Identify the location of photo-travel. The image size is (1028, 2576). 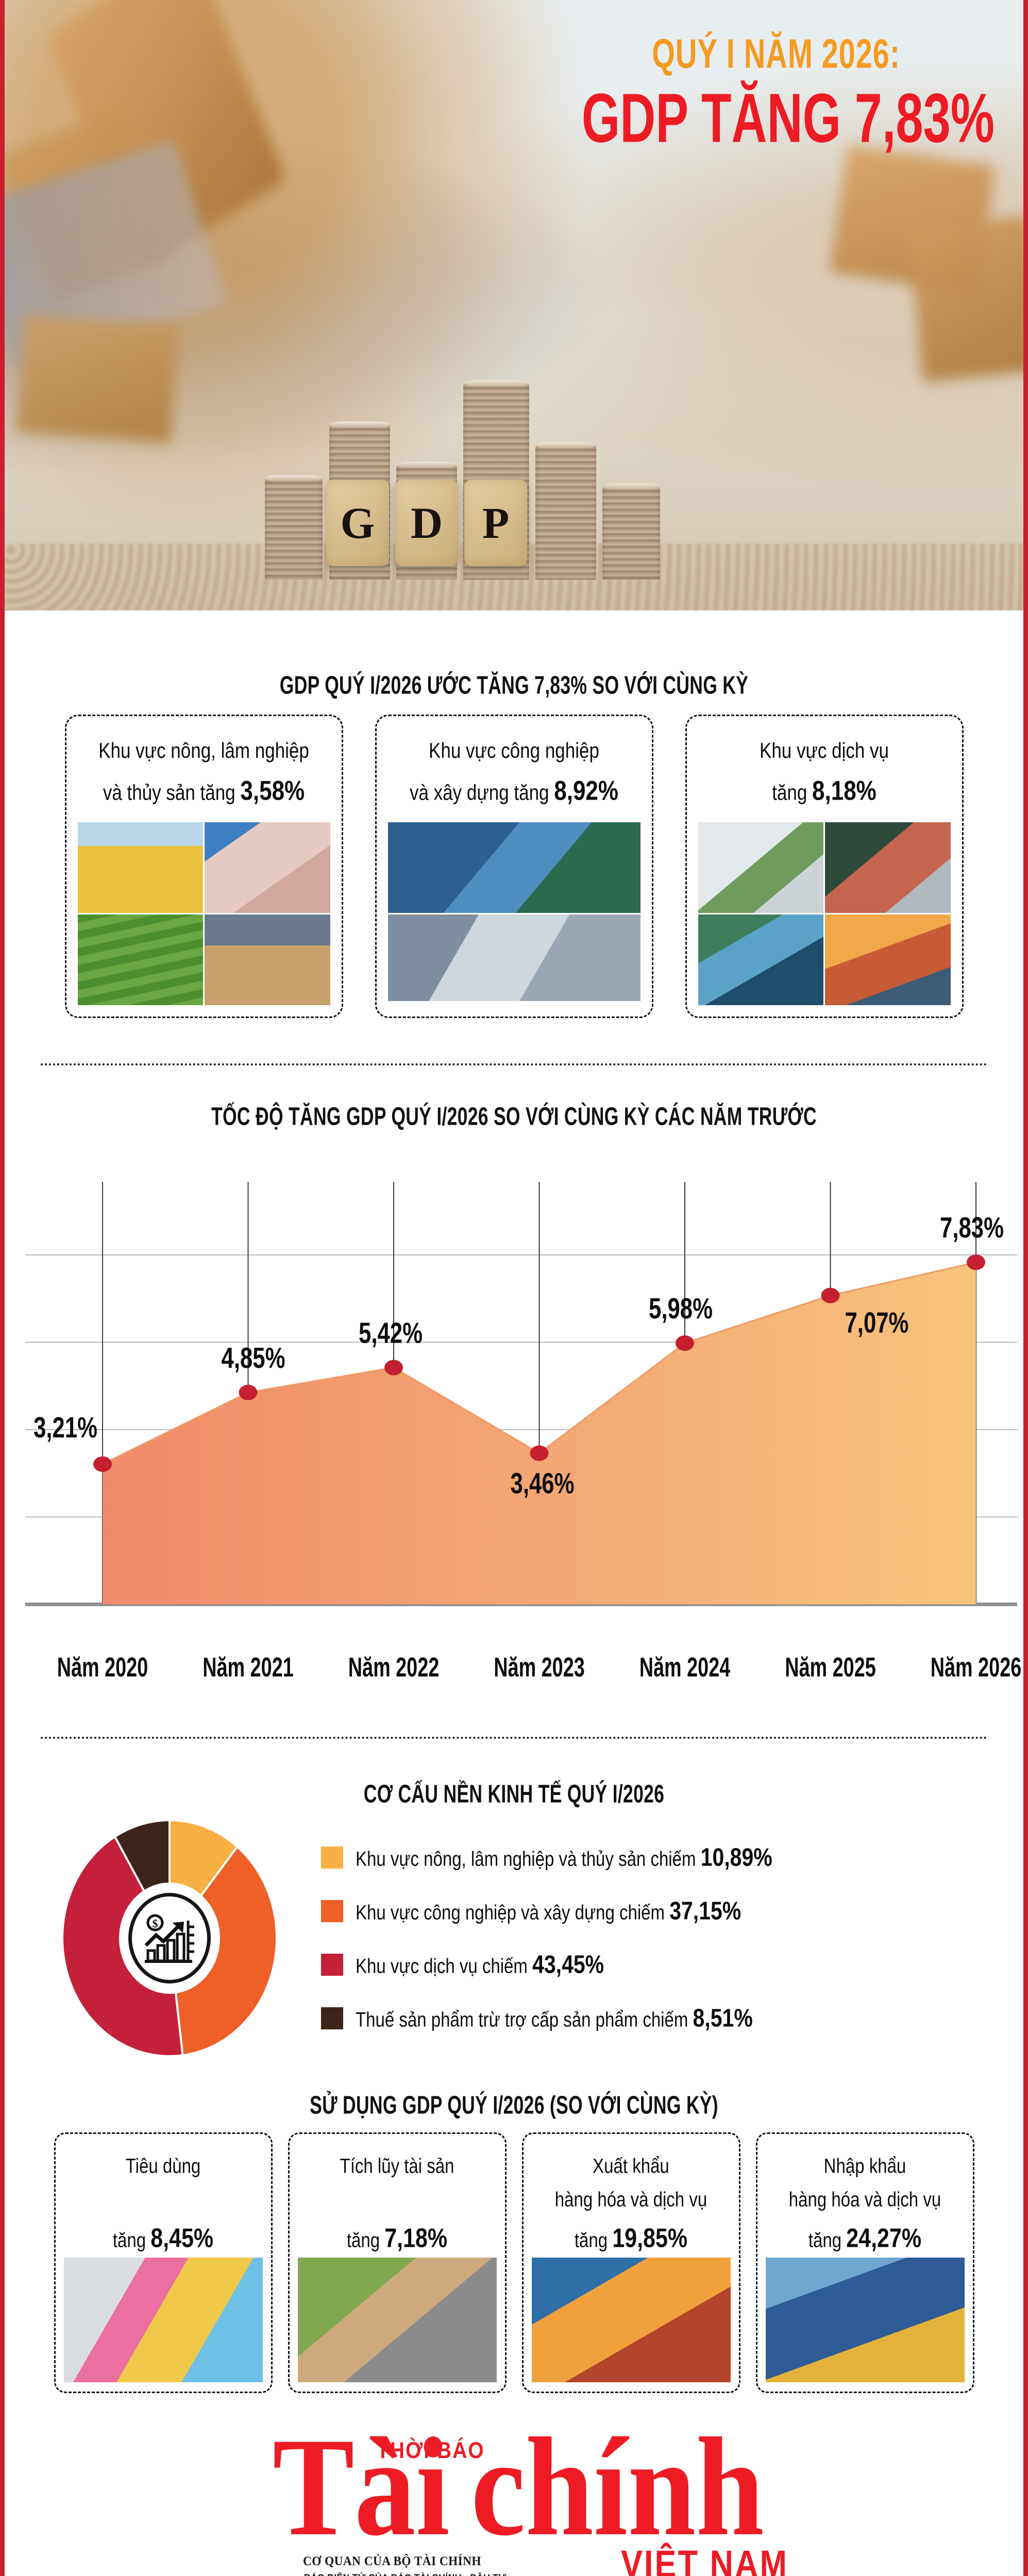
(760, 960).